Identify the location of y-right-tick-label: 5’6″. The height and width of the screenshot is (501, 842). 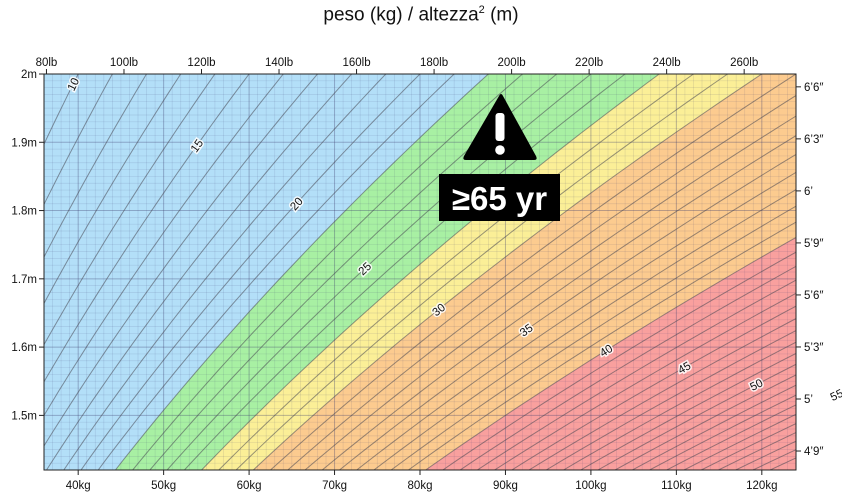
(813, 296).